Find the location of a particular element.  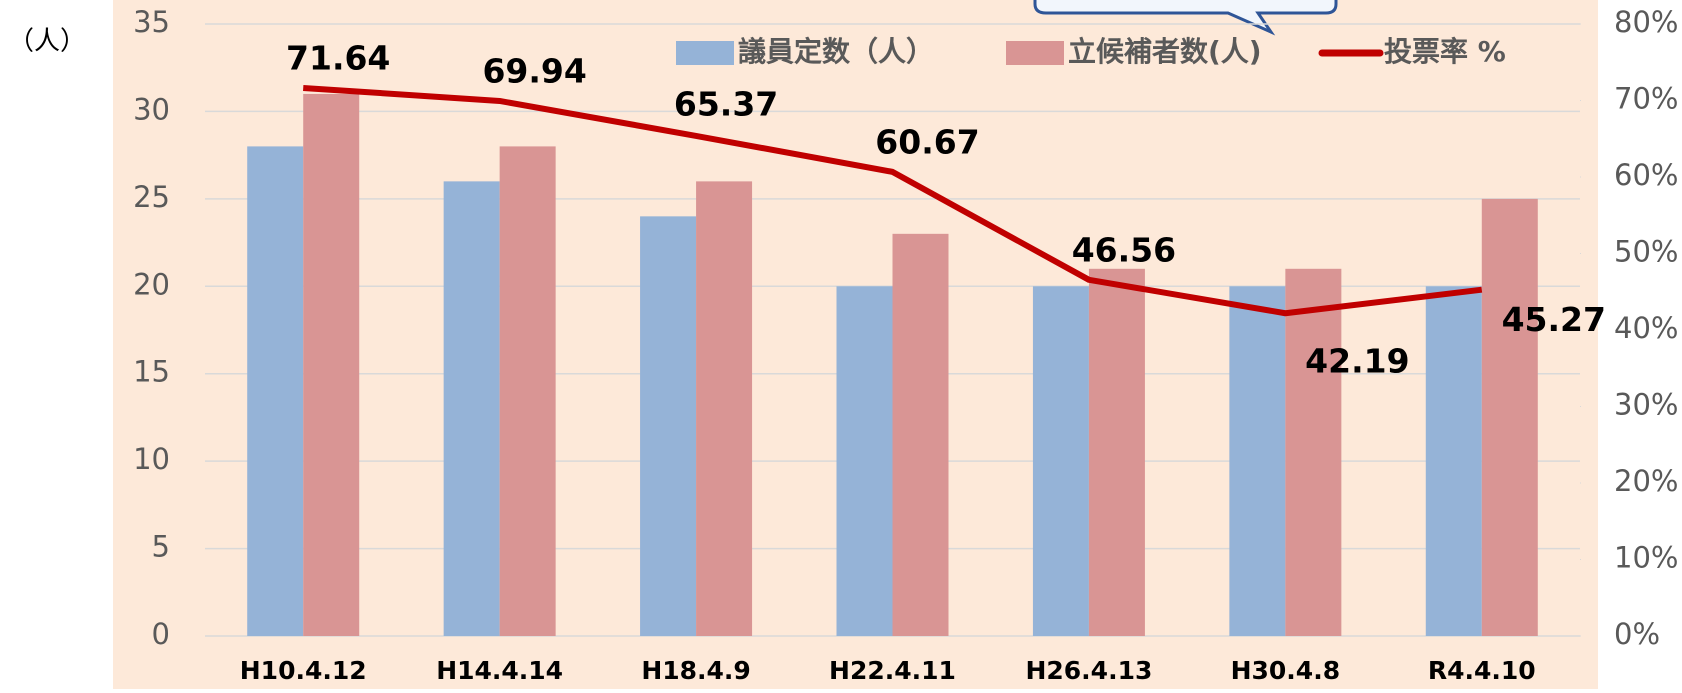

data-label: 60.67 is located at coordinates (927, 141).